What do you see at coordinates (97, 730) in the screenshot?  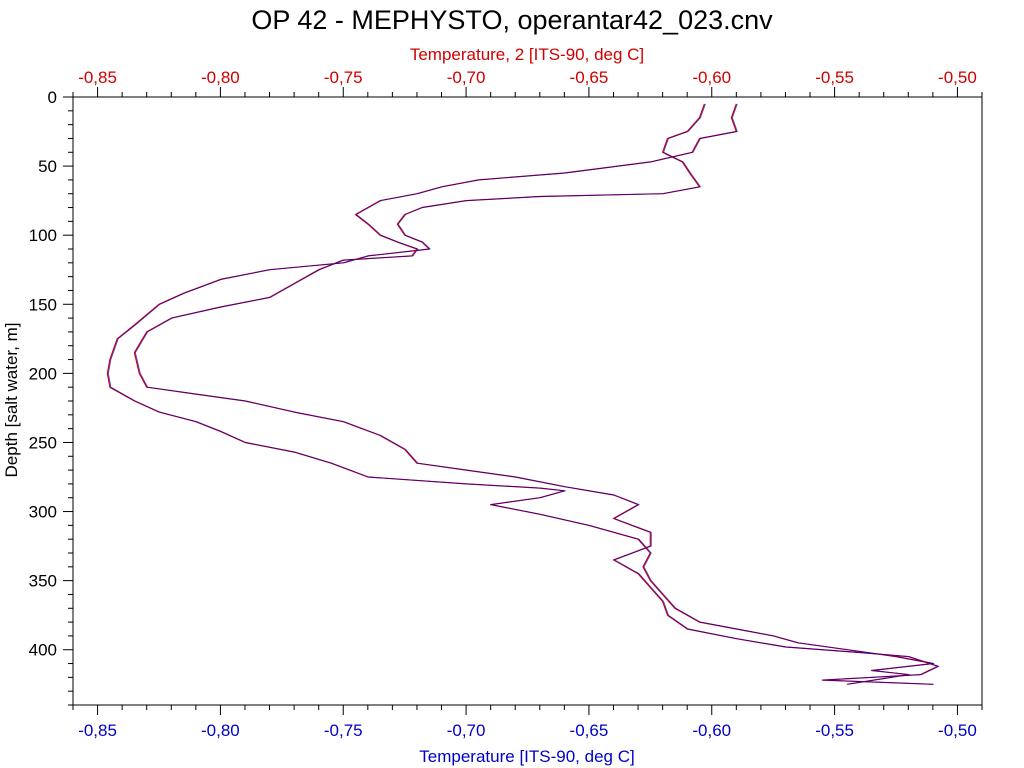 I see `bottom-tick-label: -0,85` at bounding box center [97, 730].